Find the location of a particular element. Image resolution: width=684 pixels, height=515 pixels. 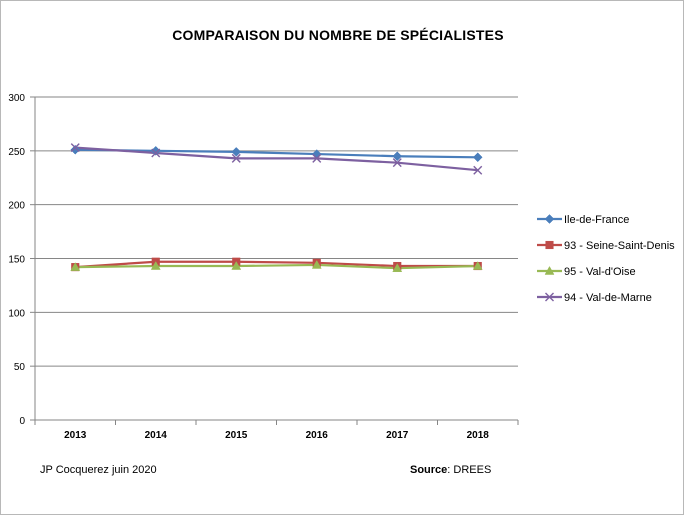

series-lines is located at coordinates (276, 208).